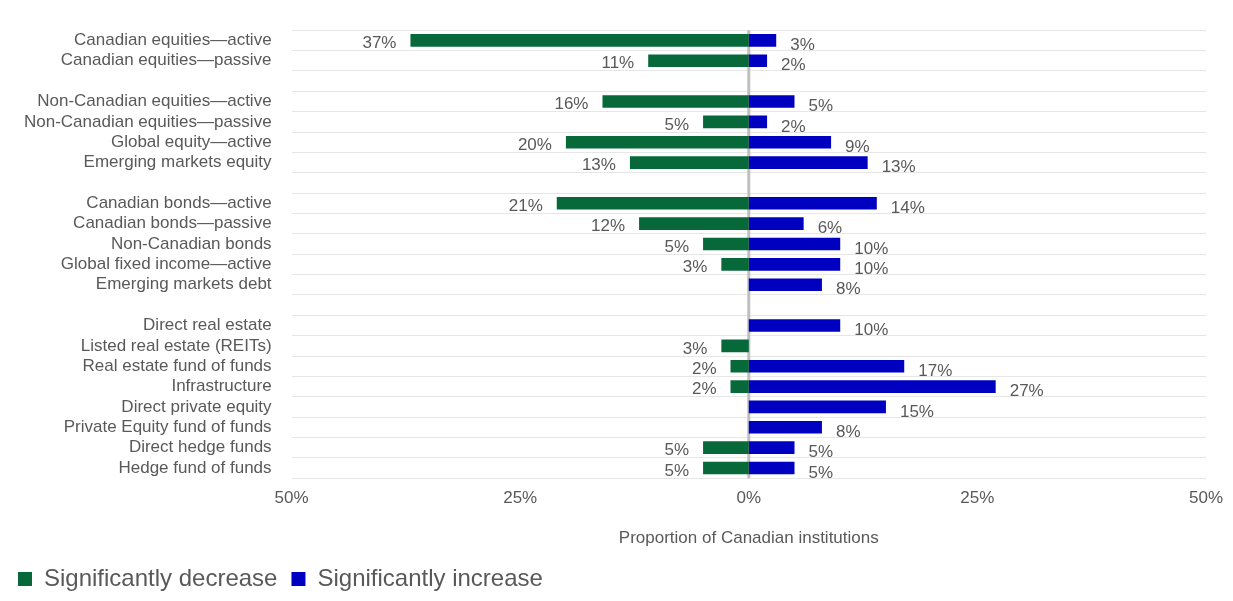  Describe the element at coordinates (172, 223) in the screenshot. I see `y-tick-label: Canadian bonds—passive` at that location.